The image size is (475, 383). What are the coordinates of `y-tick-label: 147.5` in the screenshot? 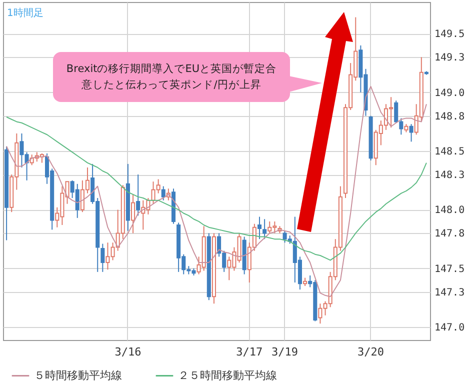 It's located at (449, 269).